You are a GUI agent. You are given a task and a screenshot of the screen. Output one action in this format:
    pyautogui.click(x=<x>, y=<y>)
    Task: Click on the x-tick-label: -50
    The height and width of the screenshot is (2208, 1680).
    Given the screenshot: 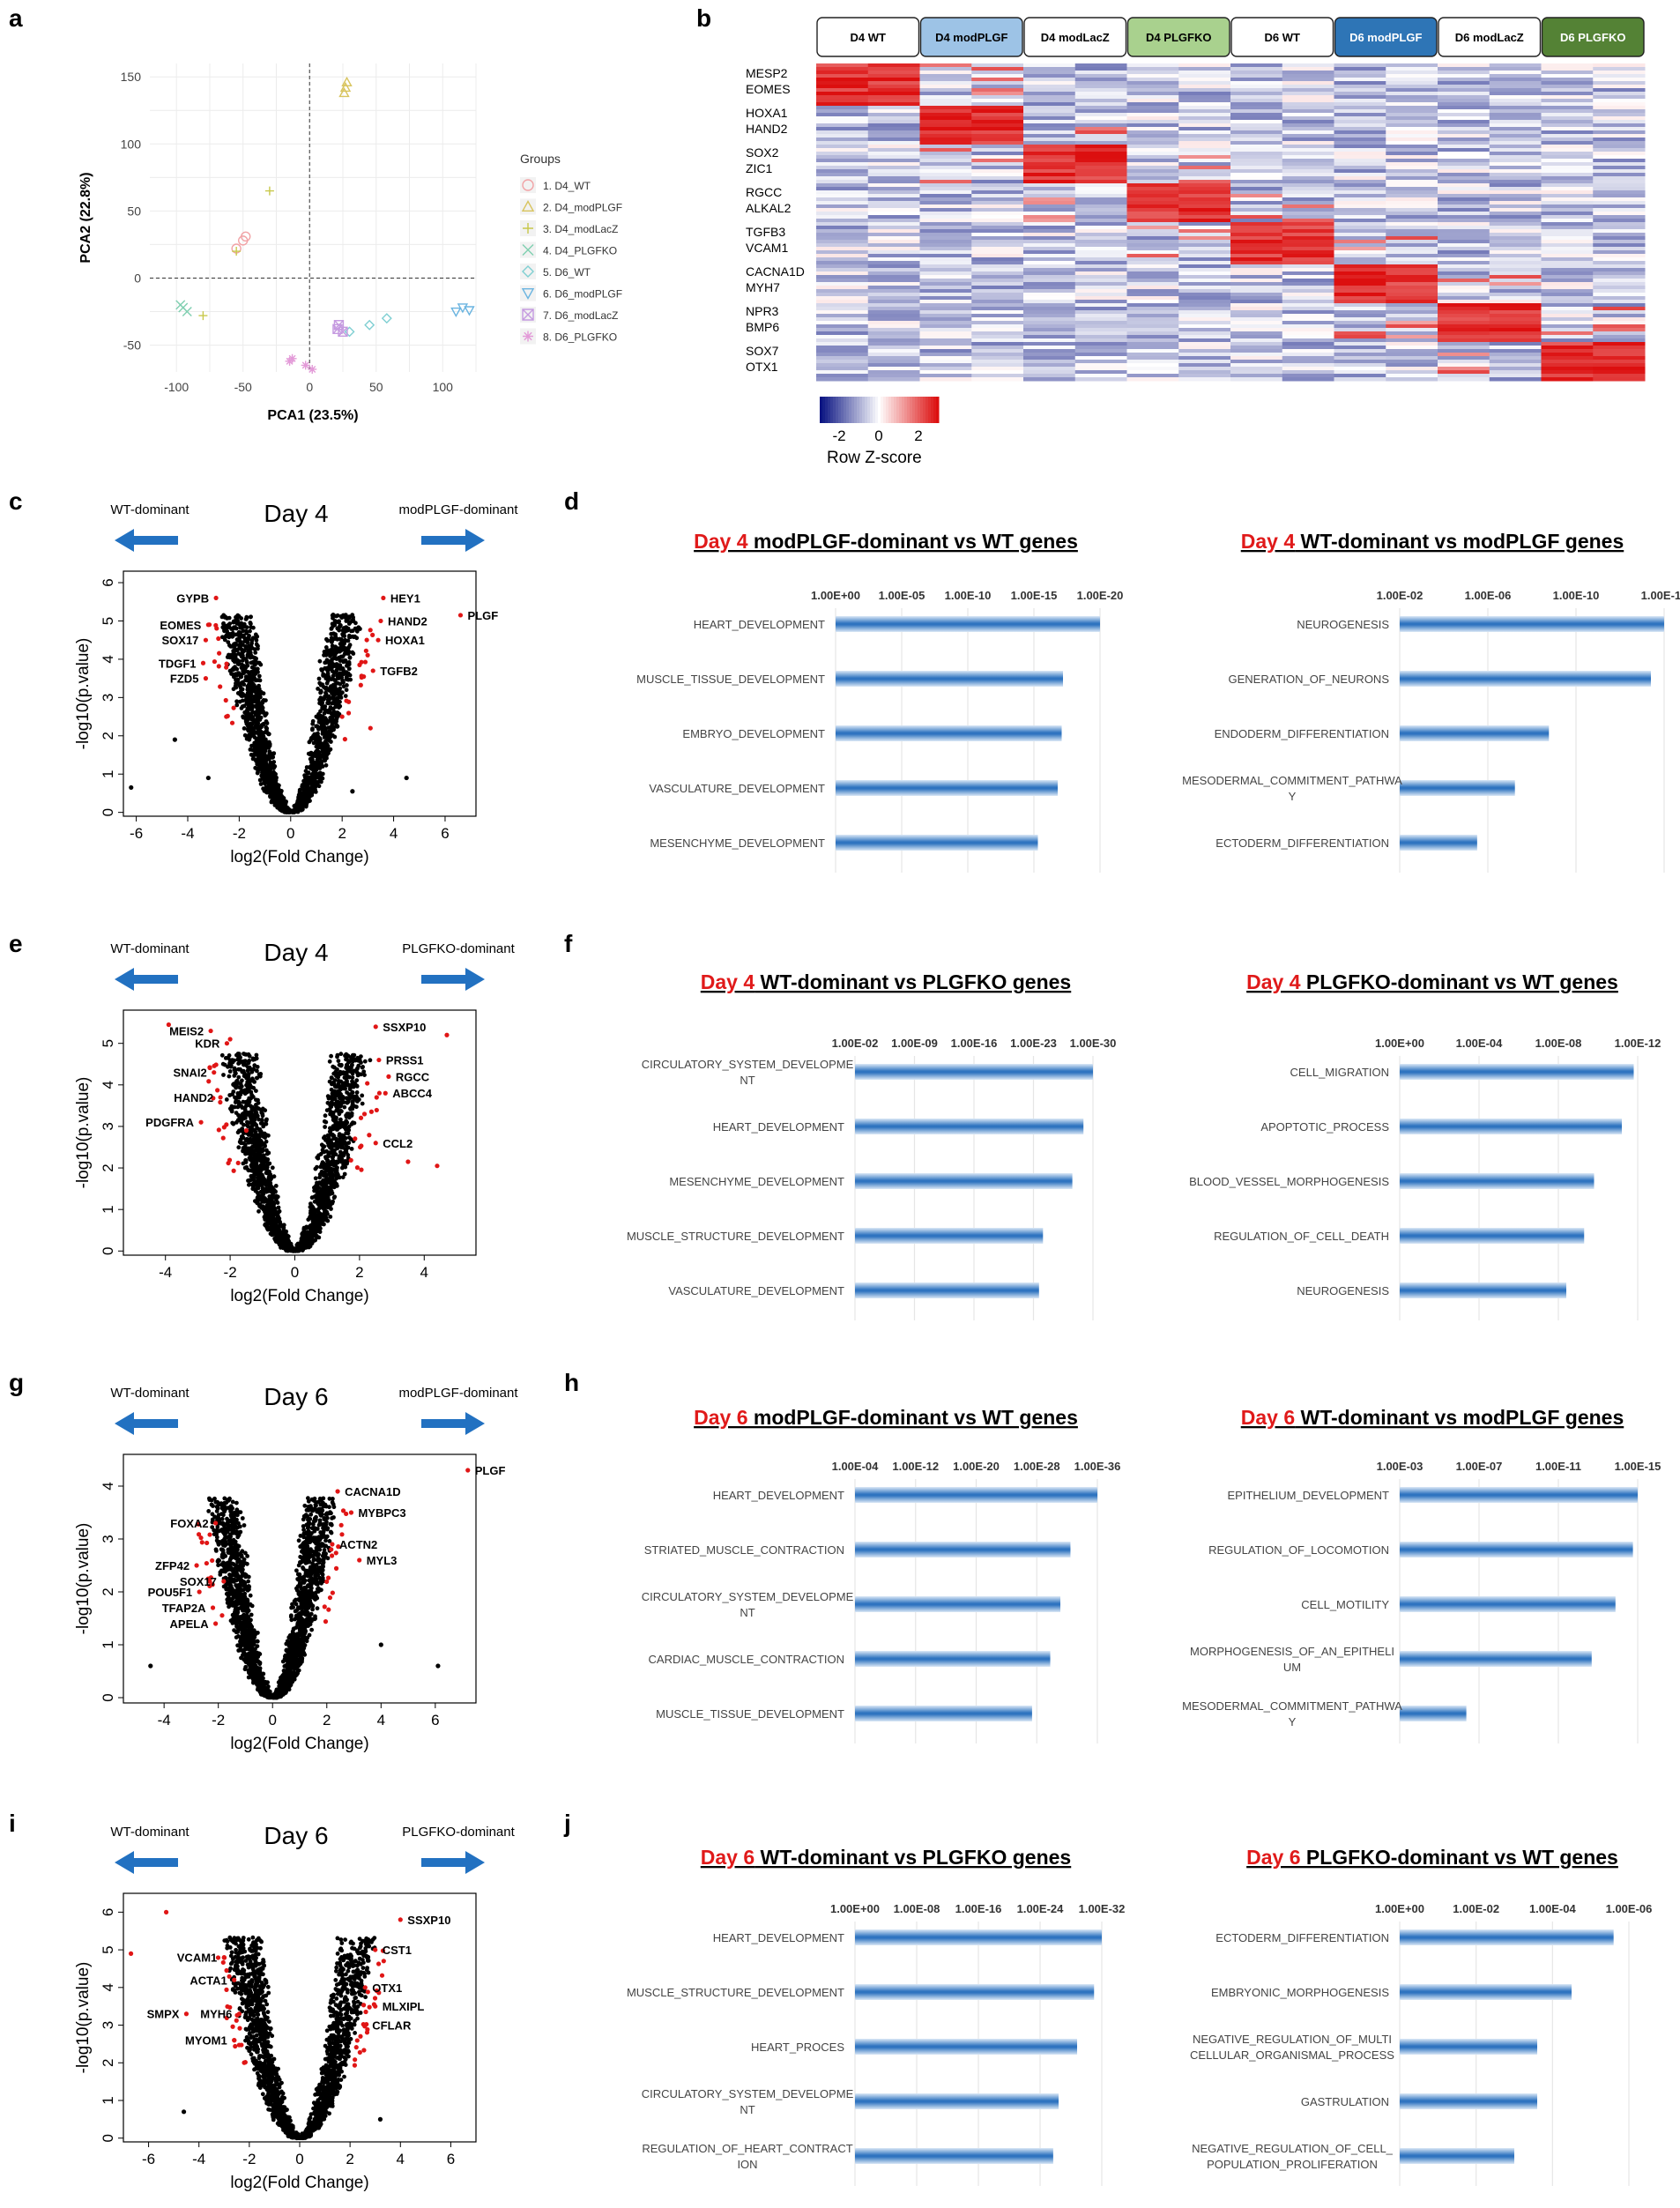 What is the action you would take?
    pyautogui.click(x=243, y=387)
    